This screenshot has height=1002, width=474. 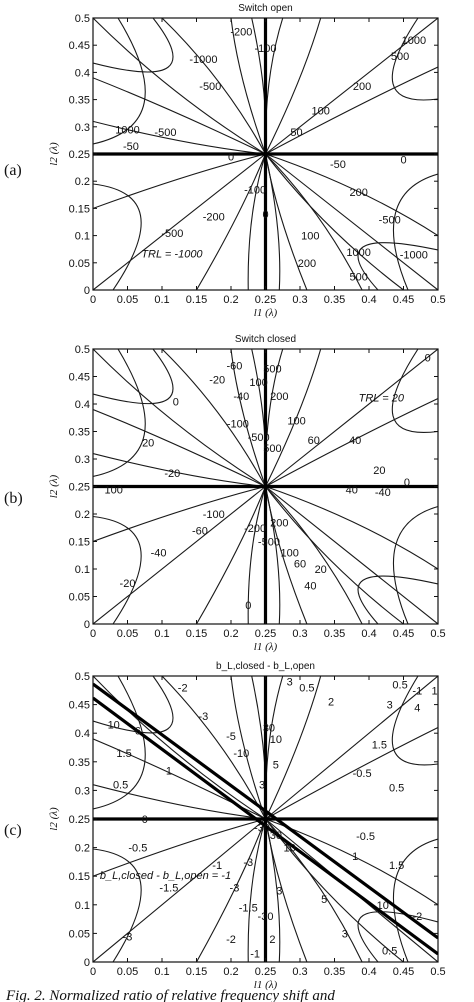 I want to click on contour-label: 10, so click(x=276, y=740).